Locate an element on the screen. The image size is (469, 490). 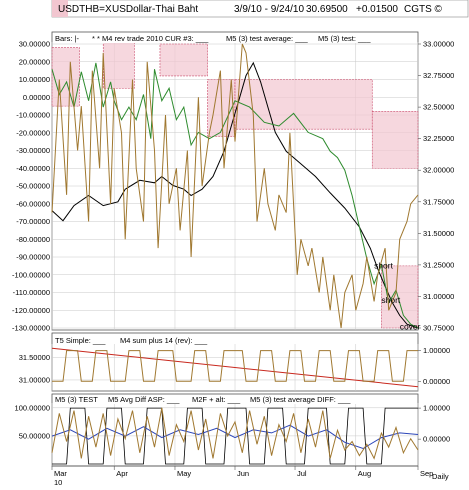
x-tick-label: Sep is located at coordinates (426, 473).